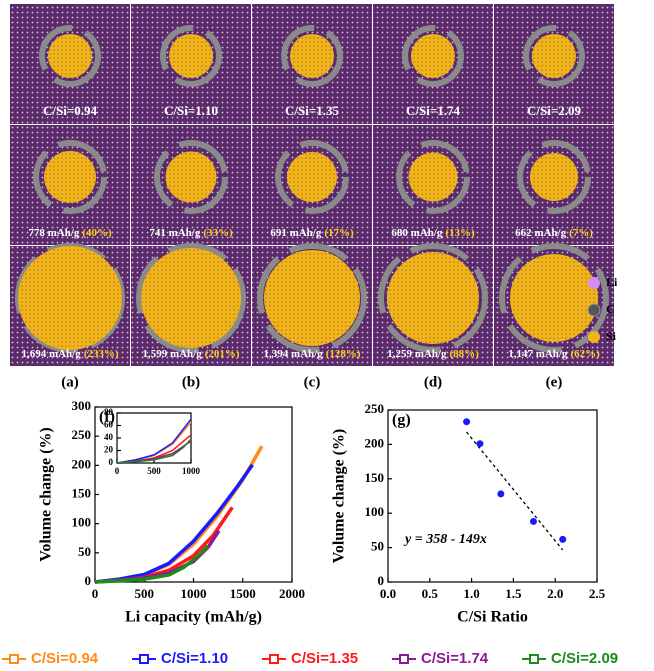 The width and height of the screenshot is (654, 671). I want to click on cell-text: C/Si=1.35, so click(312, 110).